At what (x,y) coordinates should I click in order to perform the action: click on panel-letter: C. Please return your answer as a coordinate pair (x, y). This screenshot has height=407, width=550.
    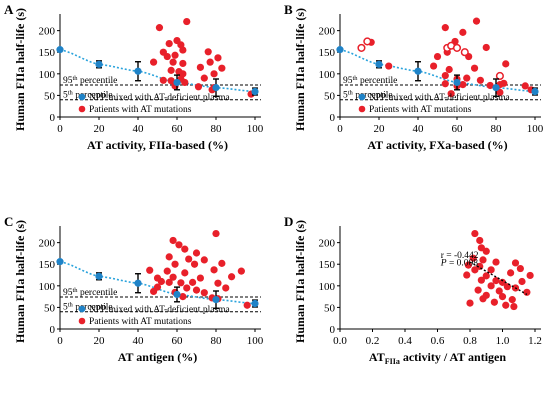
    Looking at the image, I should click on (8, 221).